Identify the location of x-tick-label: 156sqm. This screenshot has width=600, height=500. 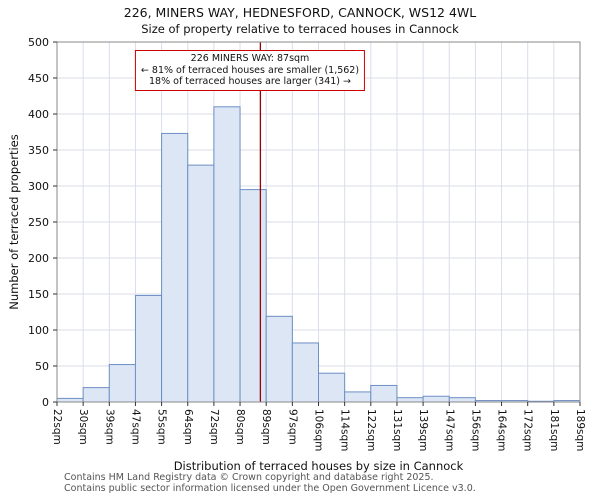
(475, 430).